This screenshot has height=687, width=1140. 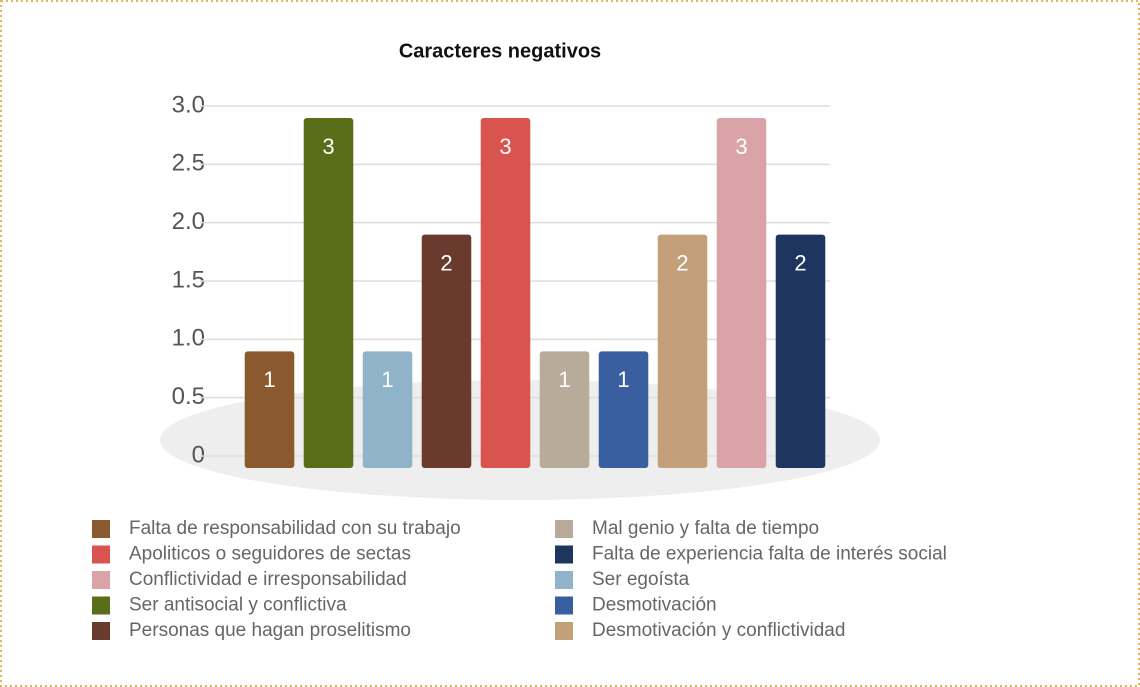 I want to click on y-tick-label: 1.5, so click(x=188, y=279).